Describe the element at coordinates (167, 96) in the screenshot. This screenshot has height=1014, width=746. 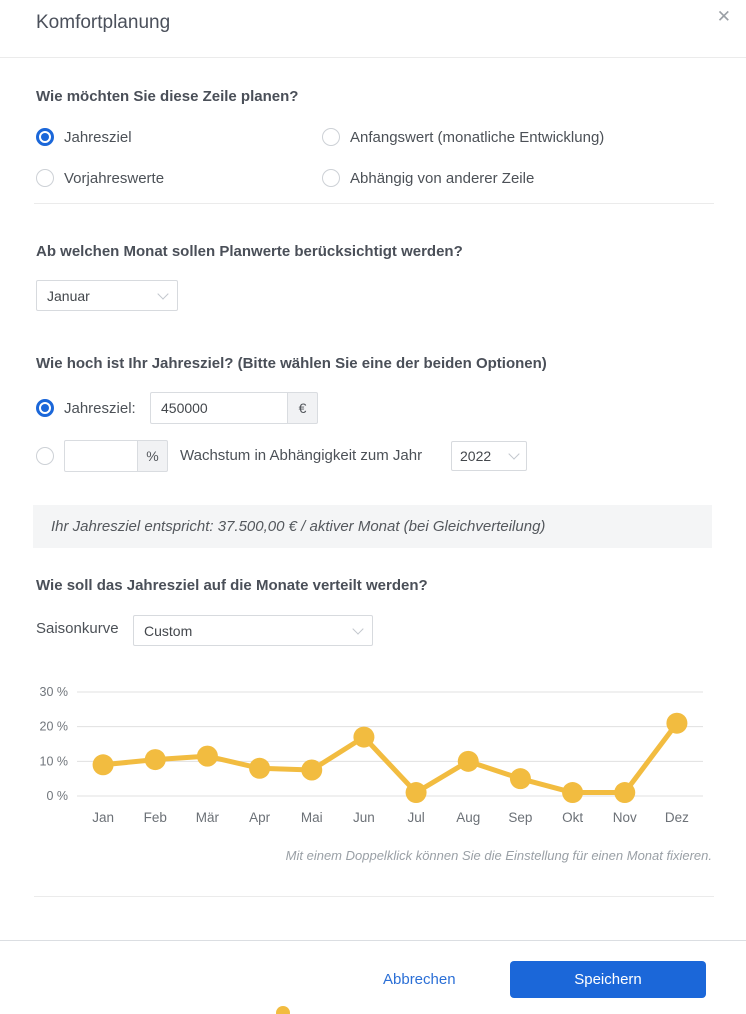
I see `plan-type-question: Wie möchten Sie diese Zeile planen?` at that location.